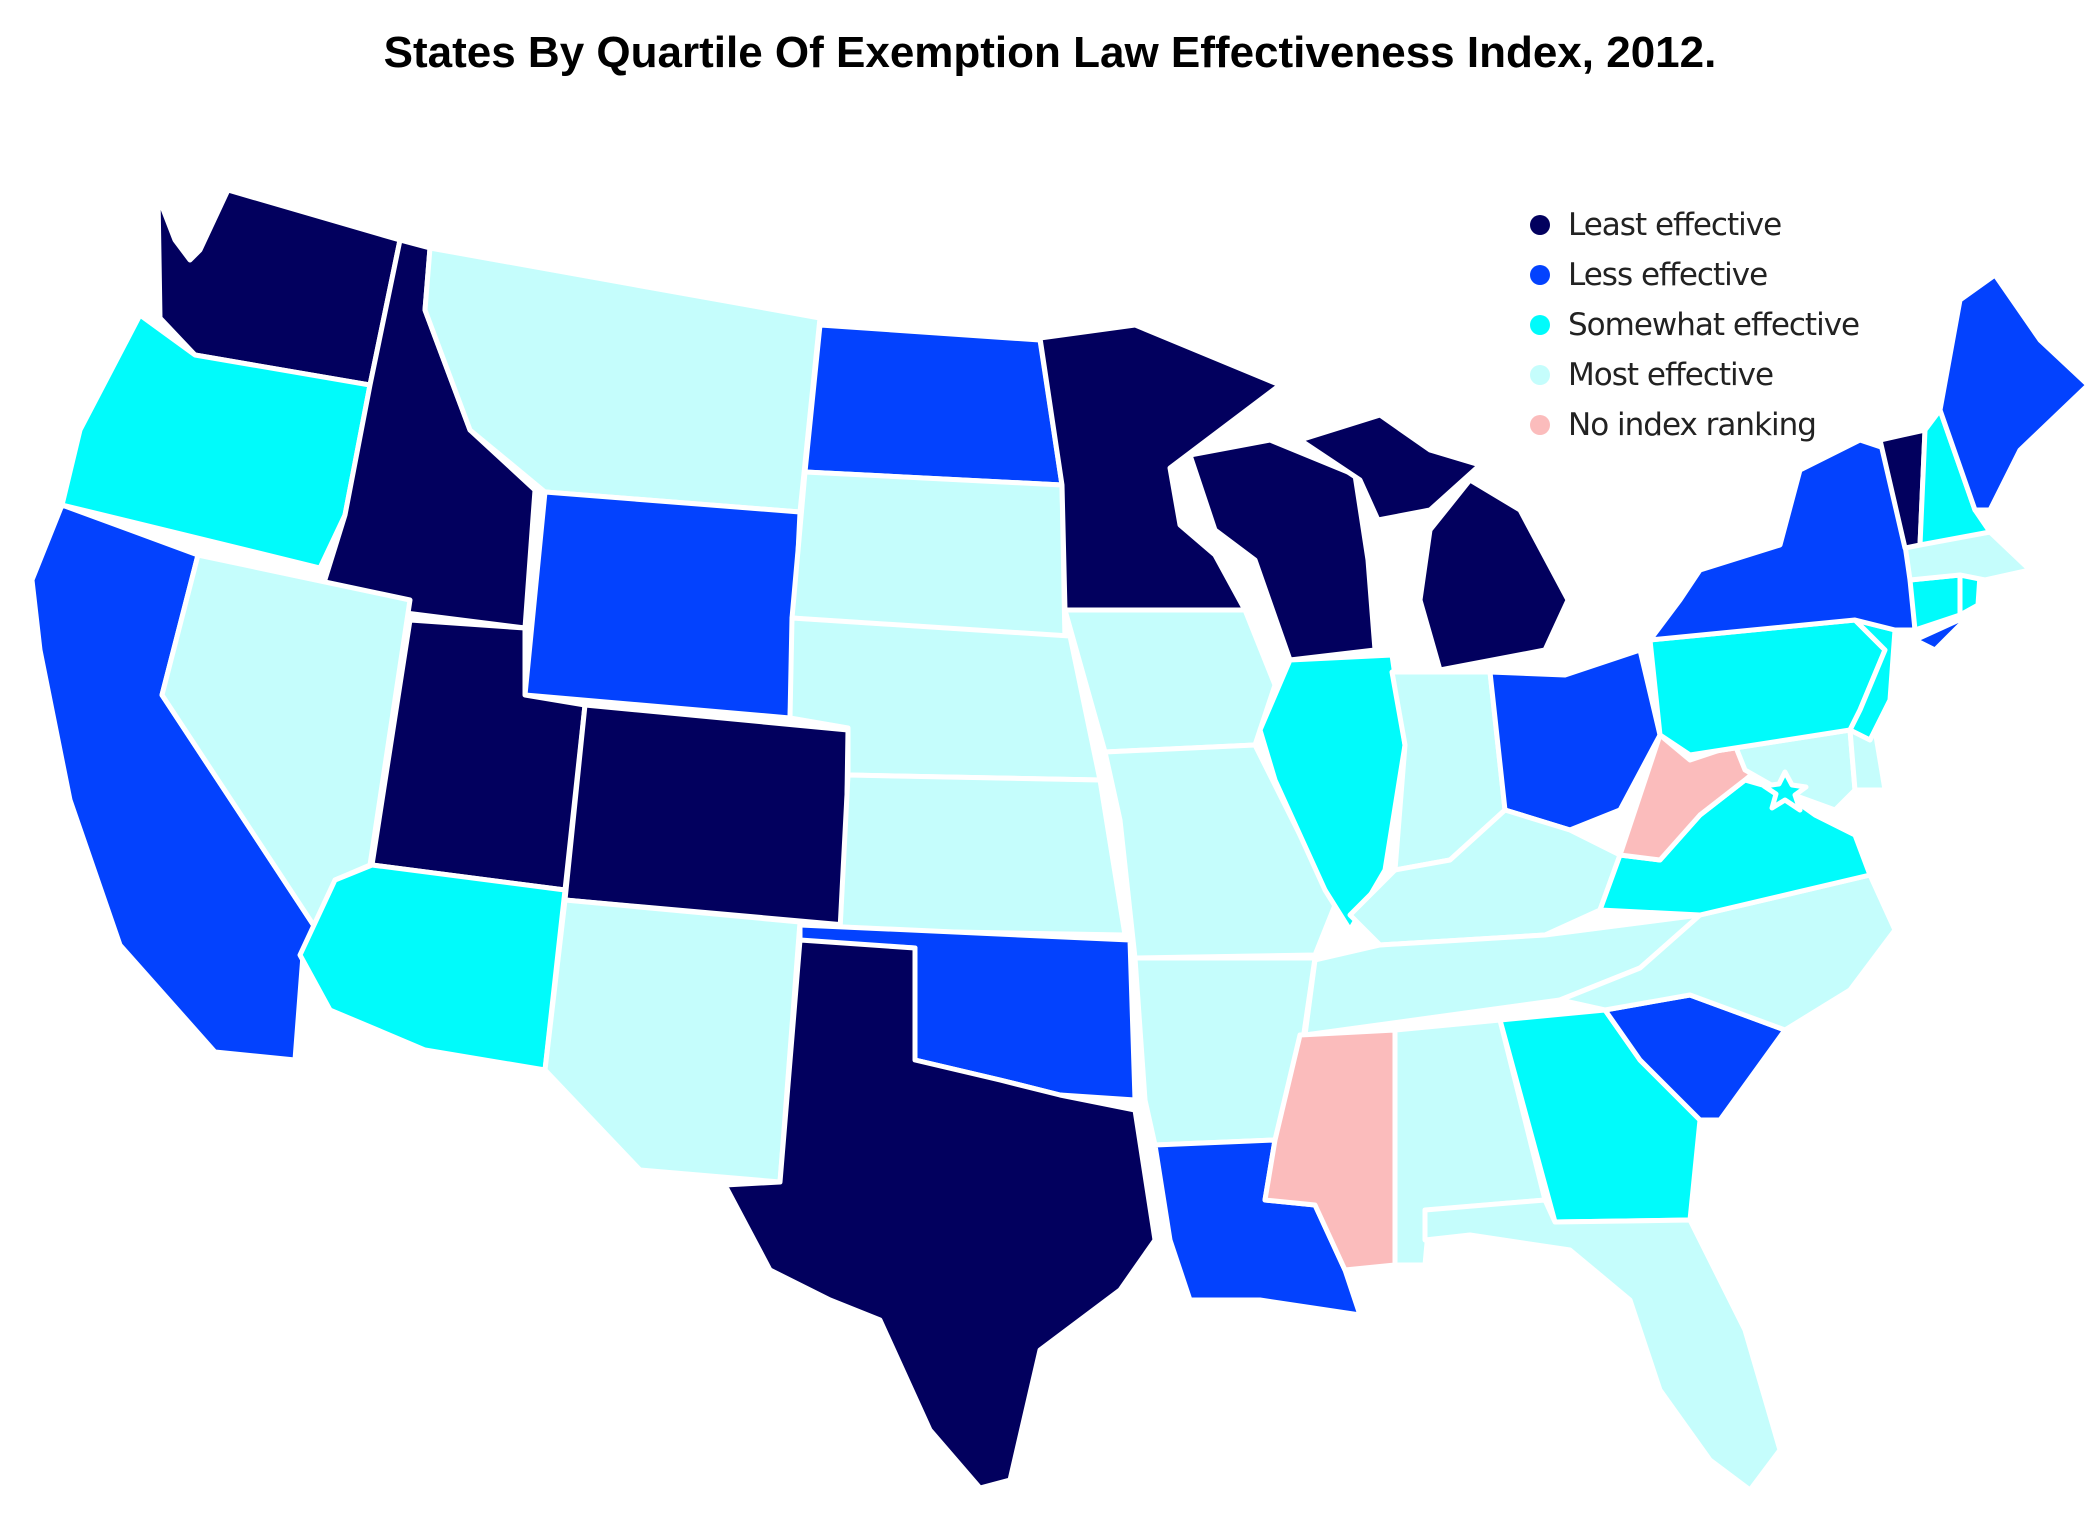  What do you see at coordinates (1671, 375) in the screenshot?
I see `legend-label: Most effective` at bounding box center [1671, 375].